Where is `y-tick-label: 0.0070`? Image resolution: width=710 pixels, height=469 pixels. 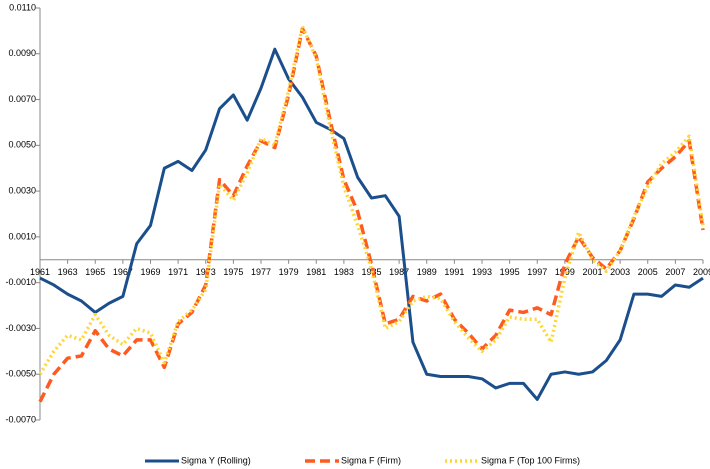 y-tick-label: 0.0070 is located at coordinates (22, 99).